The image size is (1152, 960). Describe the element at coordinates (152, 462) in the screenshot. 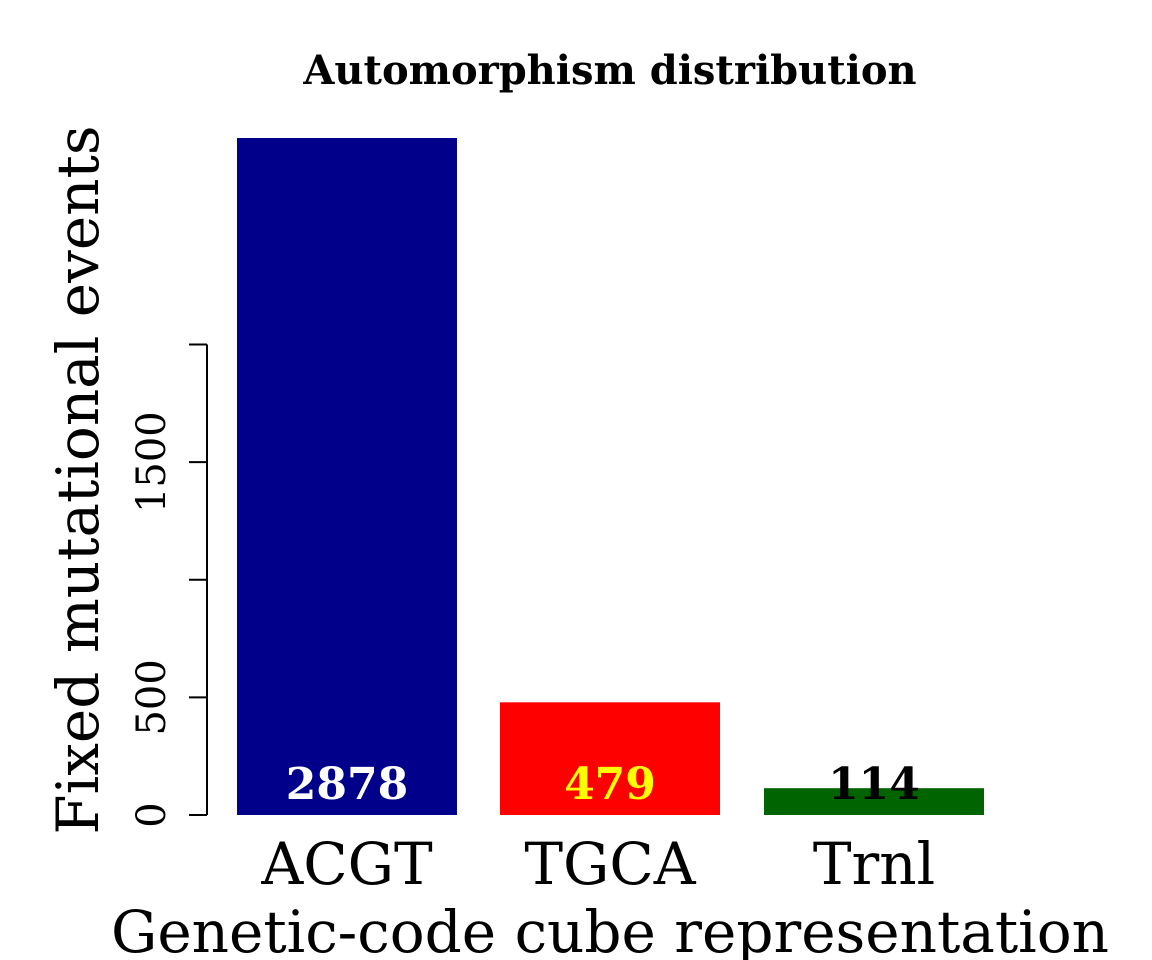

I see `y-tick-label: 1500` at that location.